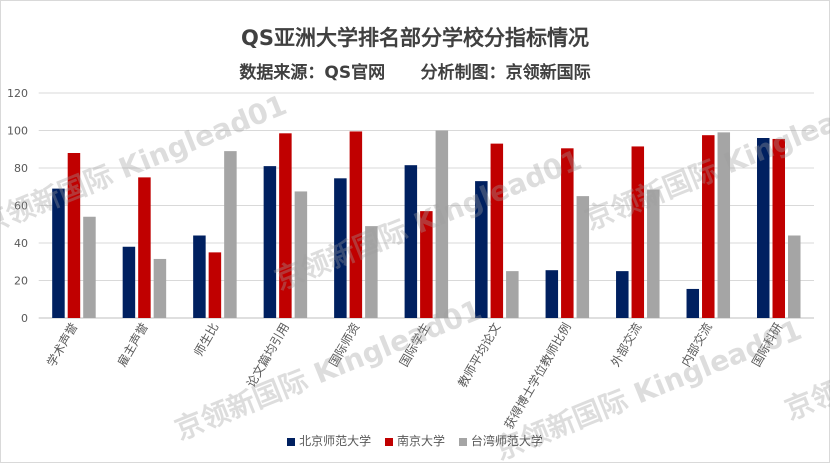 This screenshot has height=463, width=830. I want to click on y-tick-label: 80, so click(21, 168).